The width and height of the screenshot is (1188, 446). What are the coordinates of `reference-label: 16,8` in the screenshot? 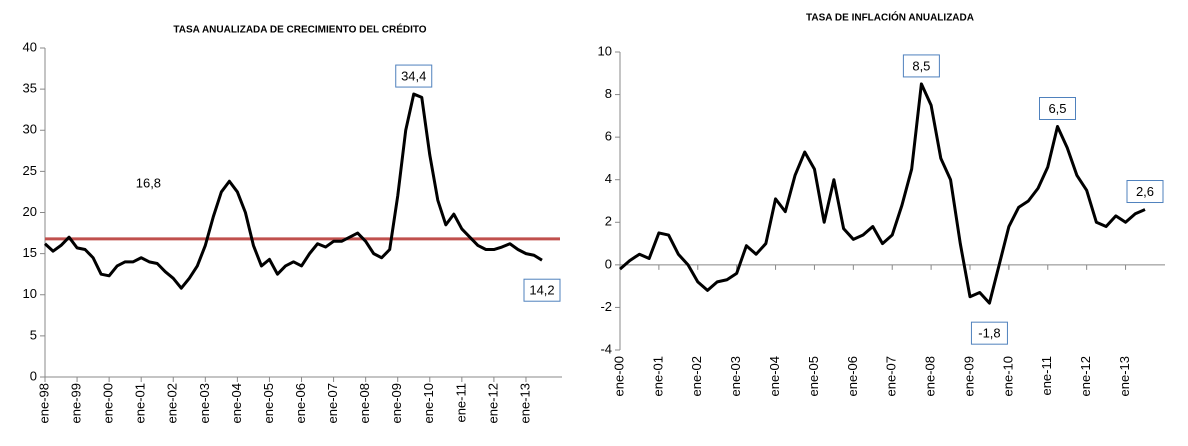 It's located at (148, 182).